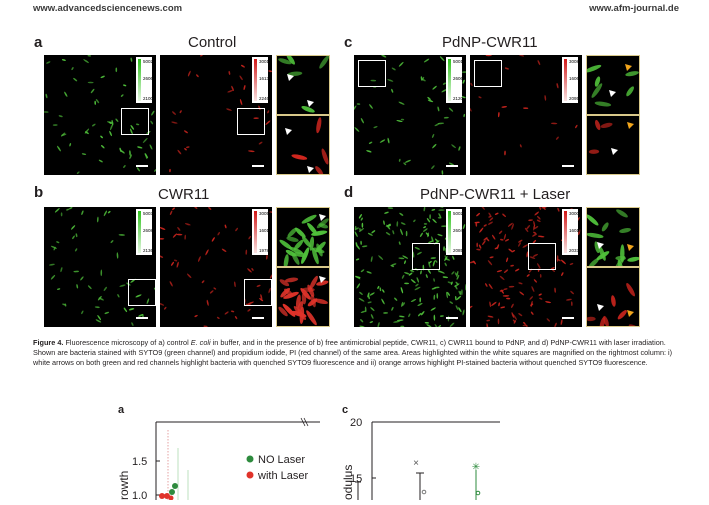 The width and height of the screenshot is (709, 505). I want to click on zoom-region-box, so click(142, 292).